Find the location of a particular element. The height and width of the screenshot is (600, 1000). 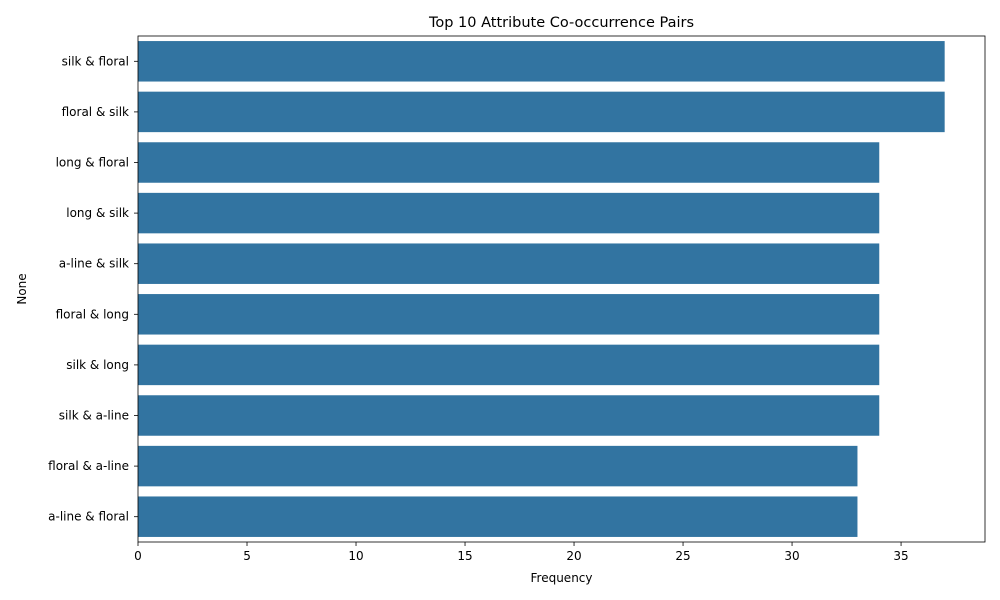

x-axis-label: Frequency is located at coordinates (562, 578).